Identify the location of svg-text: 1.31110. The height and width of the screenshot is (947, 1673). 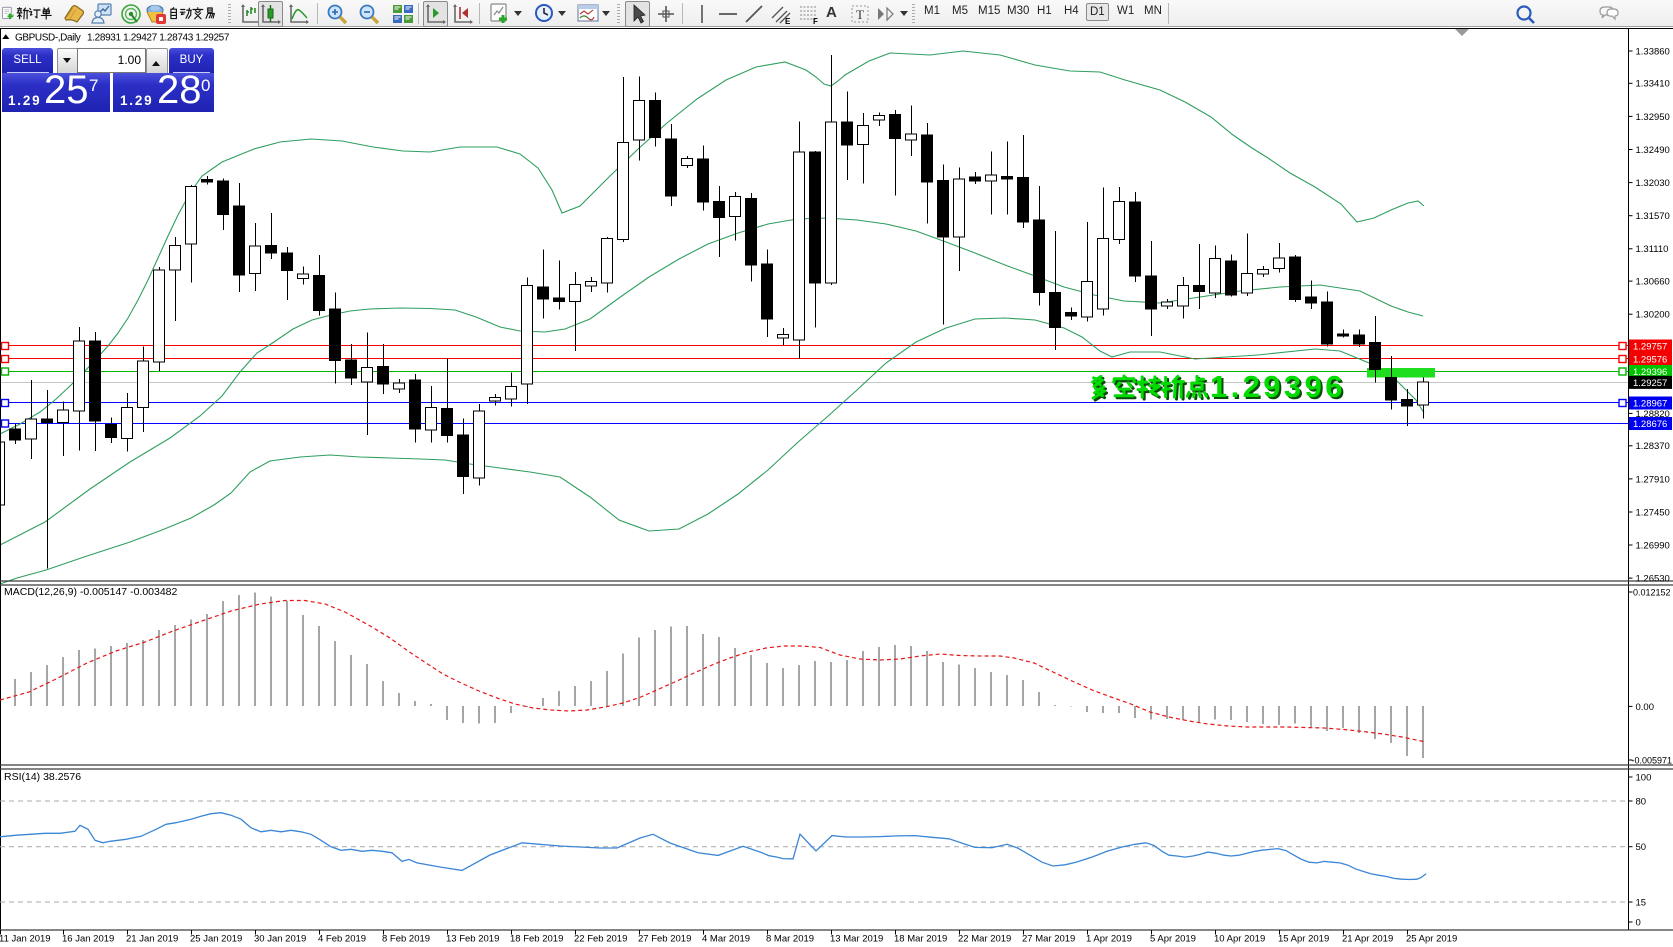
(1652, 249).